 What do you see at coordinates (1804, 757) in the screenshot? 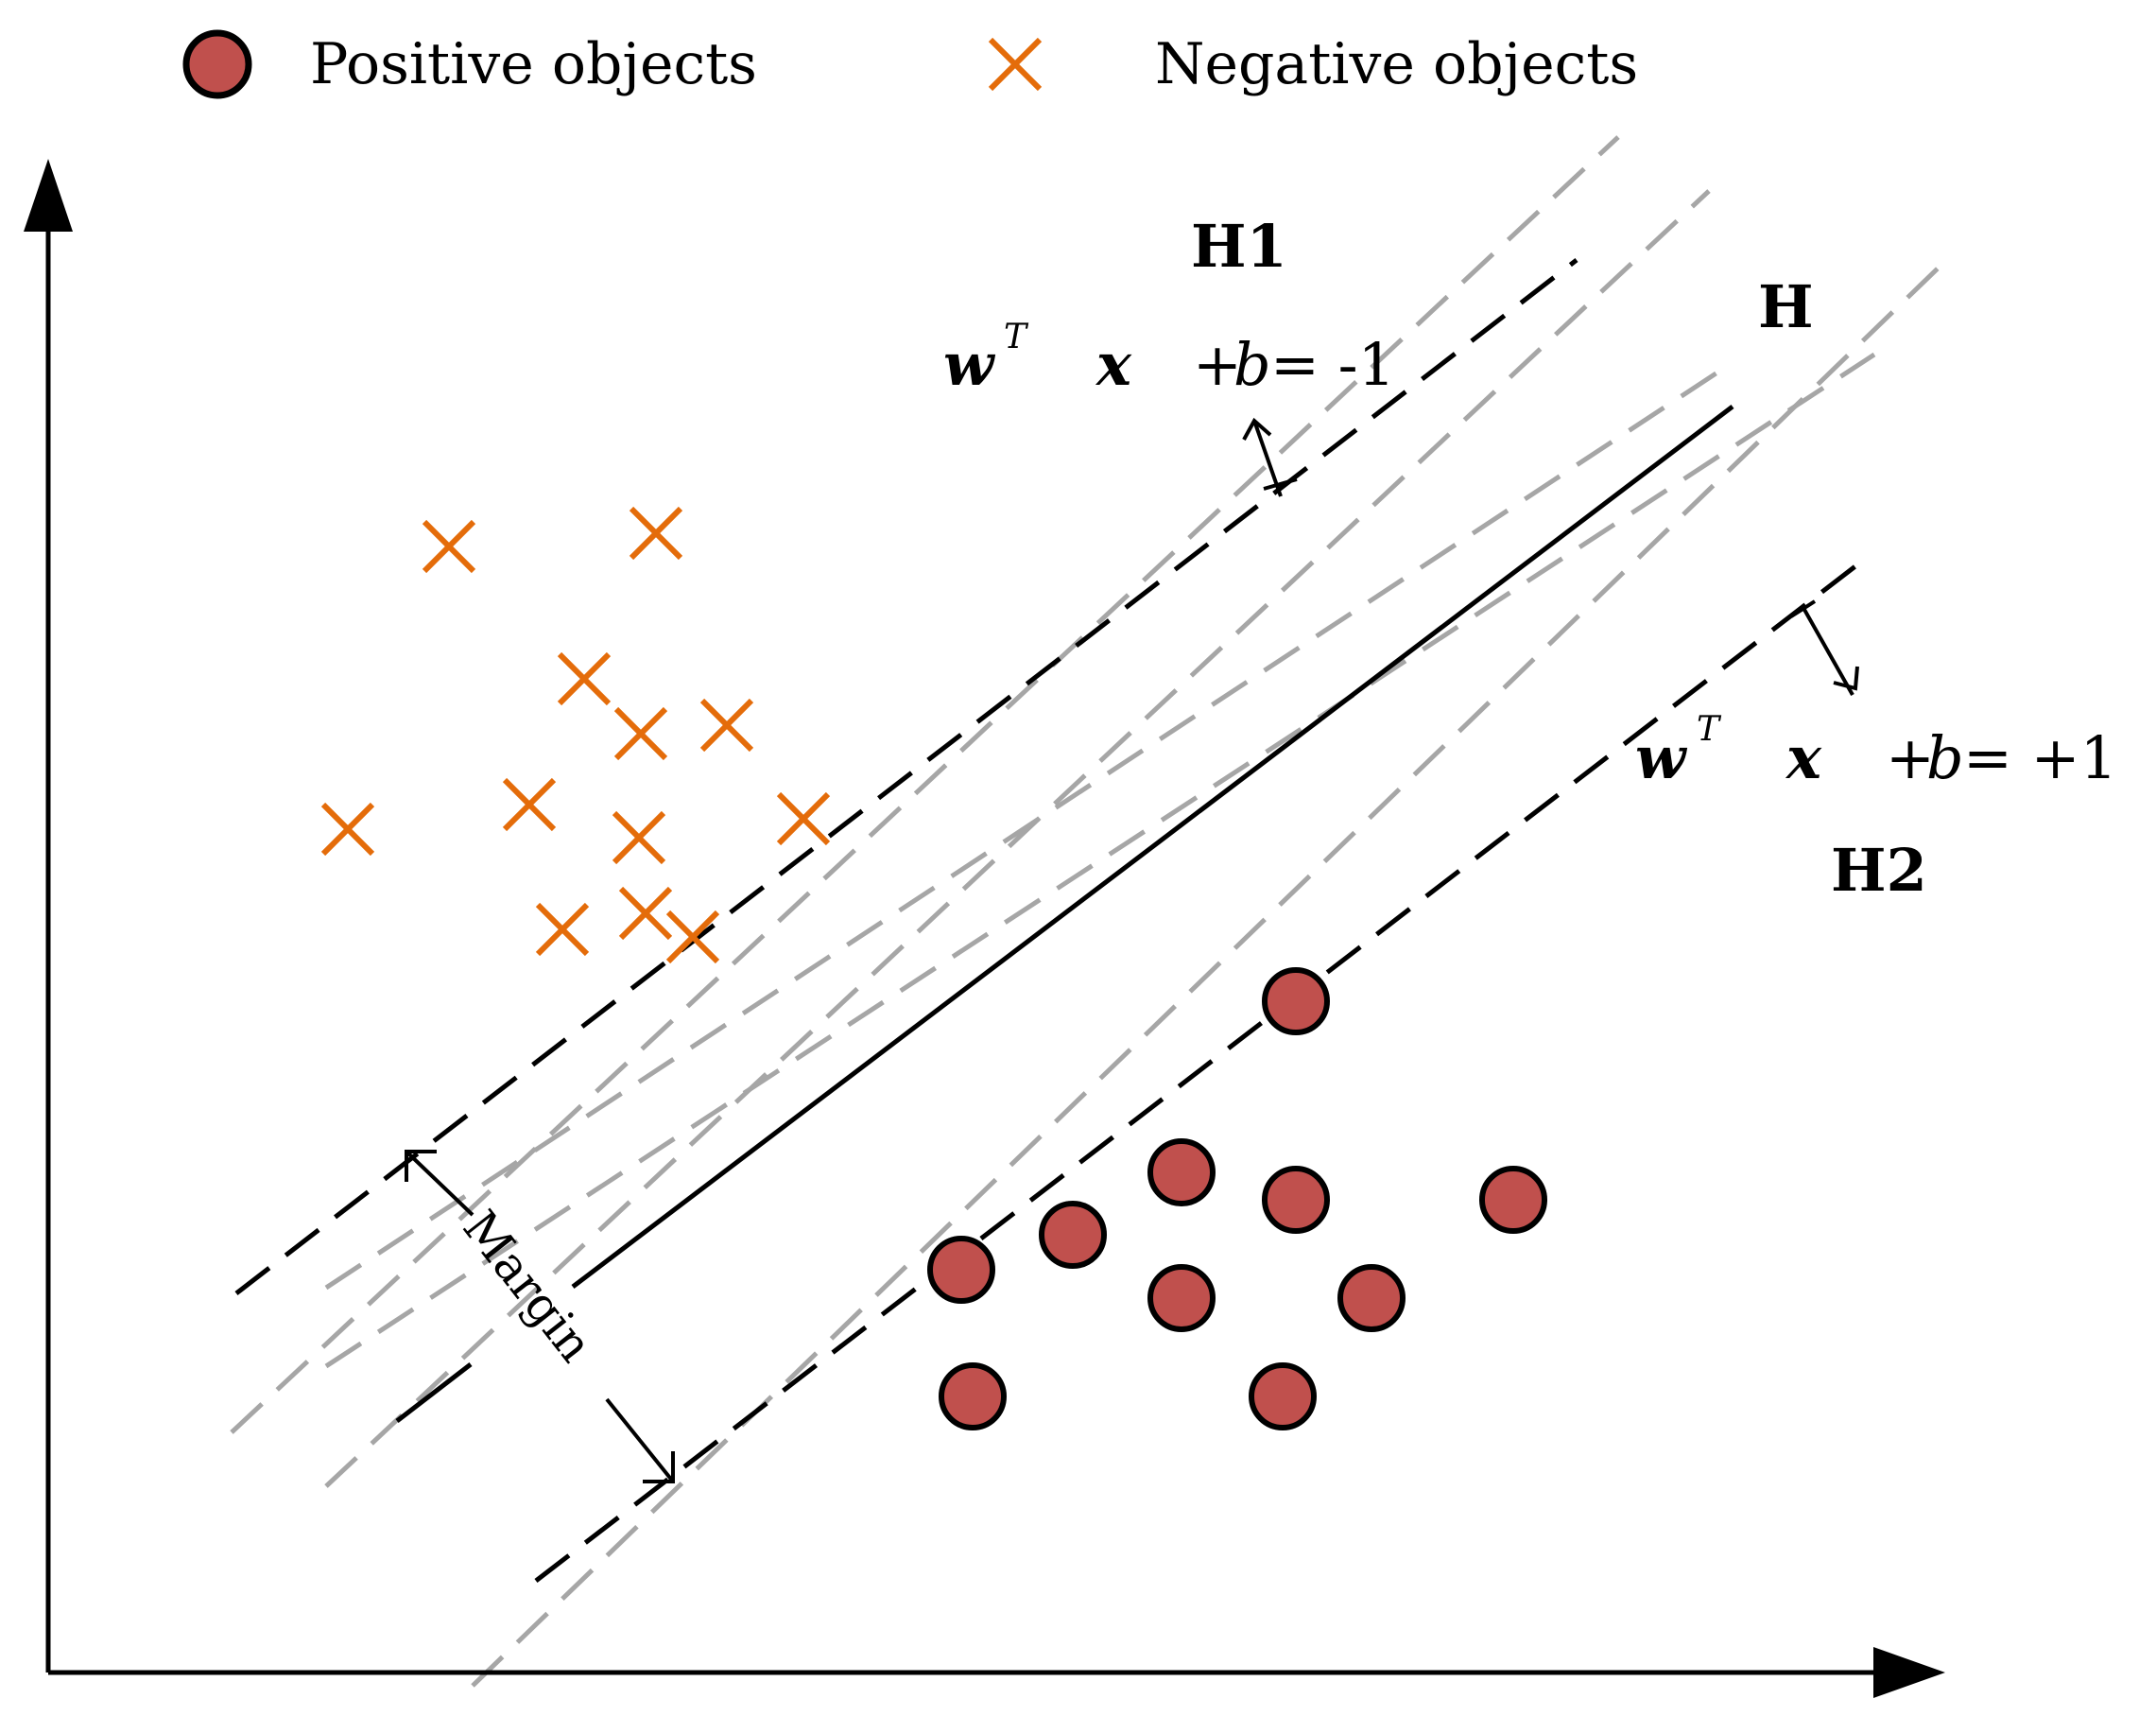
I see `lower-eq-x: x` at bounding box center [1804, 757].